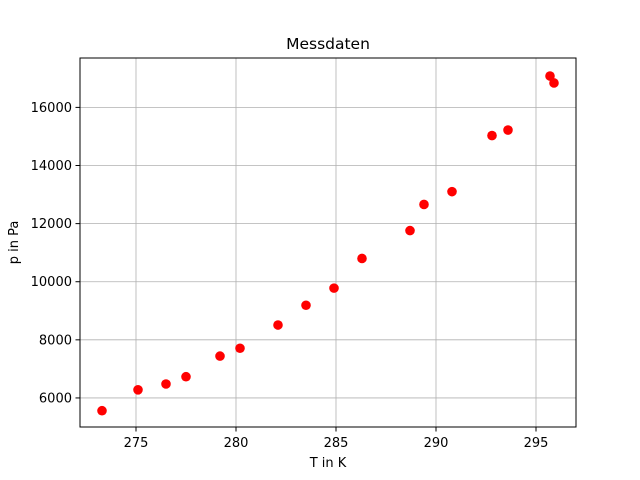 The height and width of the screenshot is (480, 640). I want to click on y-tick-label: 8000, so click(55, 340).